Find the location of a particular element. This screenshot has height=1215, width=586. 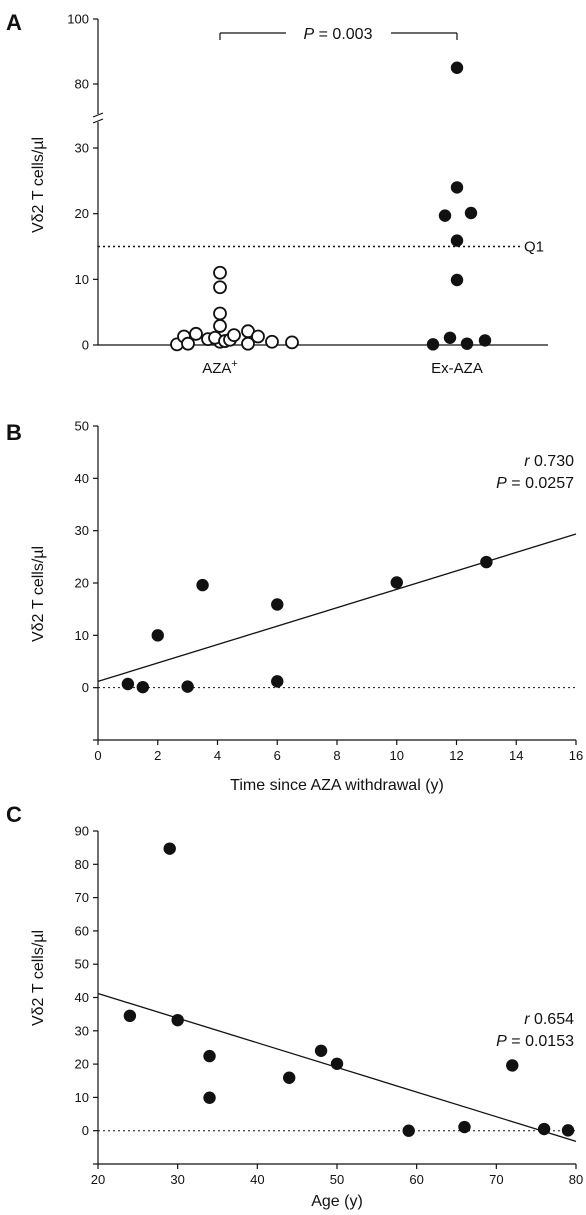

panel-b-x-tick-label: 12 is located at coordinates (456, 755).